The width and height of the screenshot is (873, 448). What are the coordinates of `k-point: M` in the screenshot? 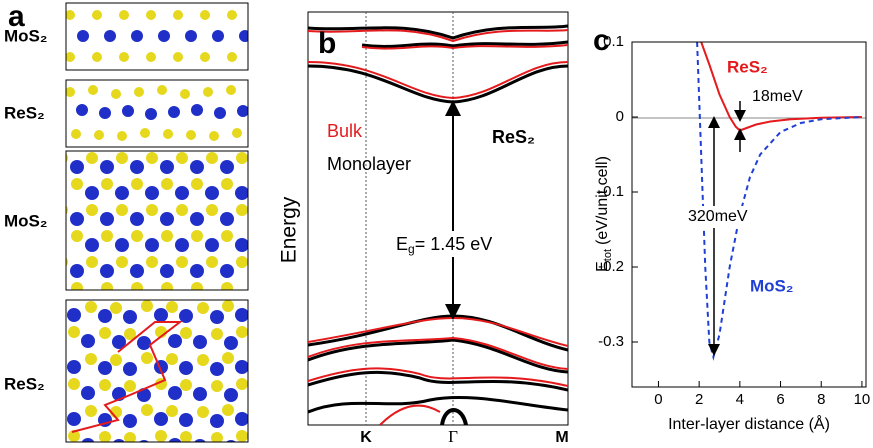 It's located at (561, 437).